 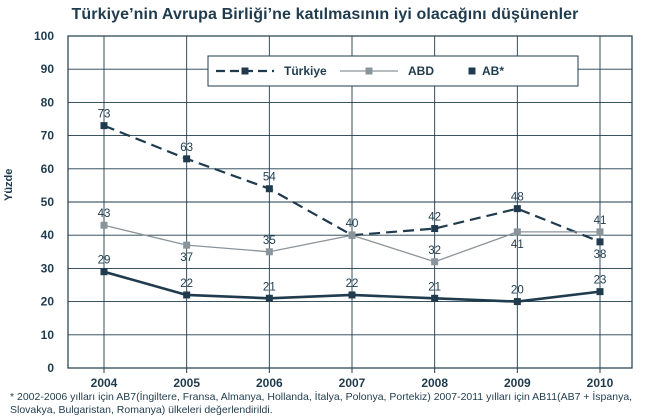 I want to click on y-tick-label: 40, so click(x=48, y=235).